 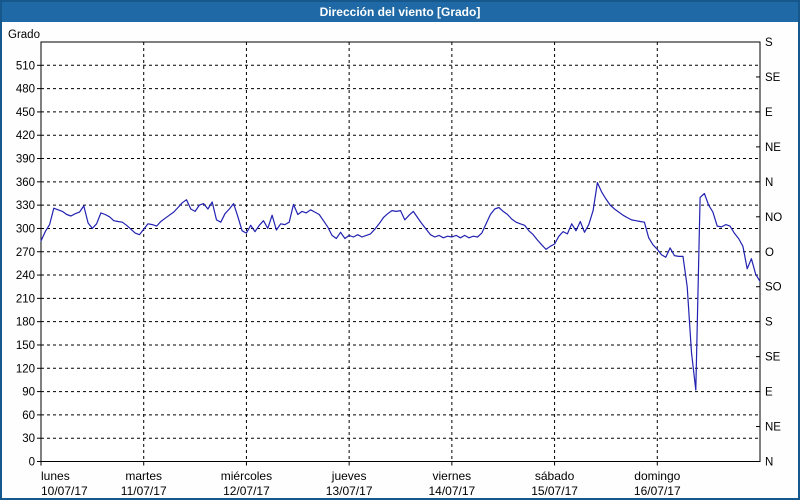 I want to click on y-left-tick-label: 180, so click(x=25, y=323).